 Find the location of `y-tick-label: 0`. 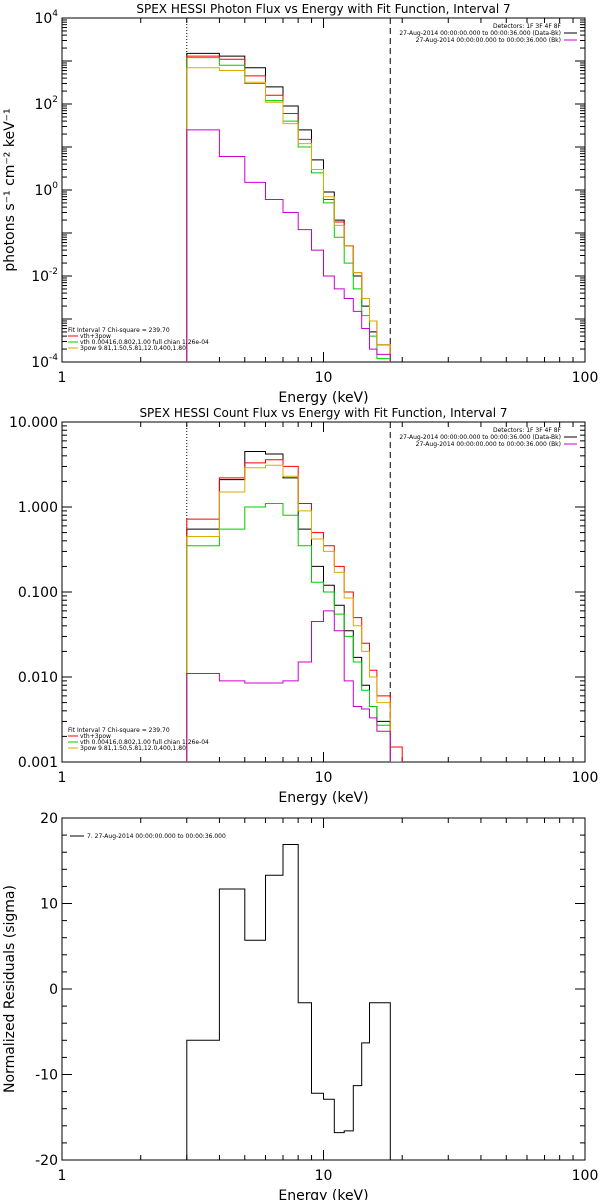

y-tick-label: 0 is located at coordinates (53, 990).